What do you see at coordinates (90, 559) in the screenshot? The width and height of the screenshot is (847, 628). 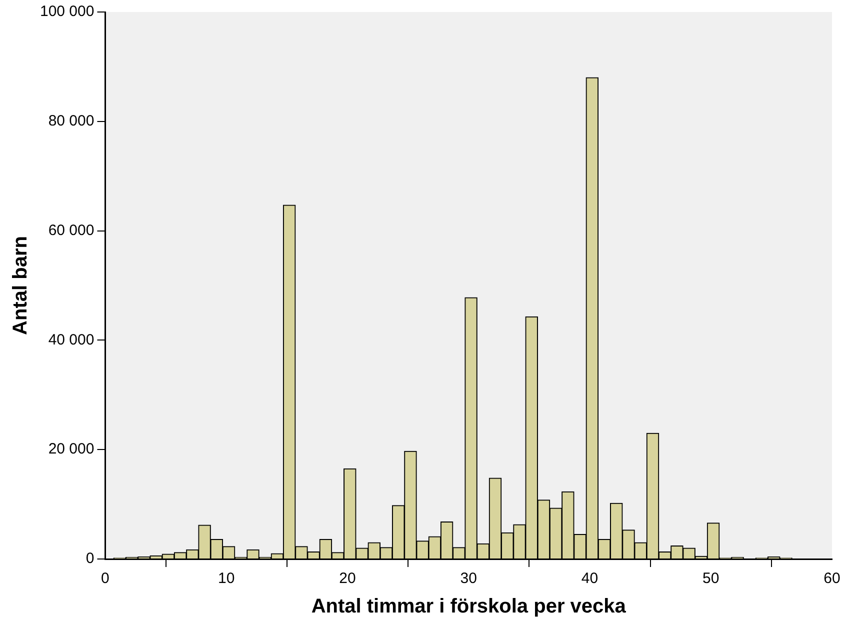 I see `y-tick-label: 0` at bounding box center [90, 559].